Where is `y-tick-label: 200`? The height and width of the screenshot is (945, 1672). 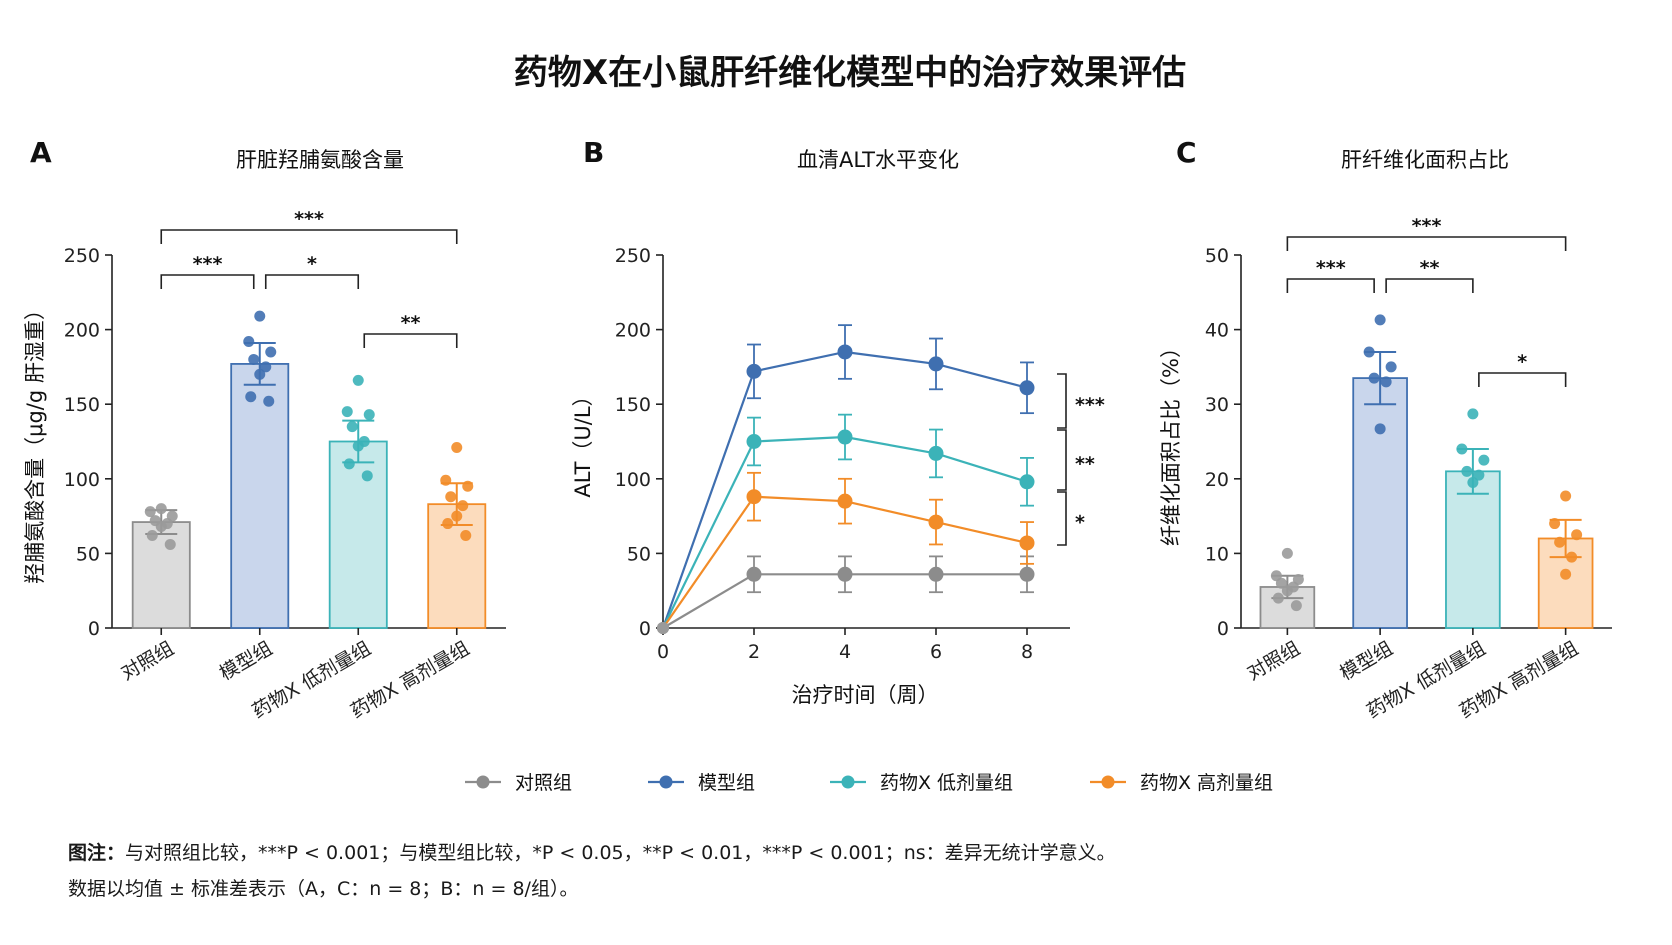 y-tick-label: 200 is located at coordinates (82, 331).